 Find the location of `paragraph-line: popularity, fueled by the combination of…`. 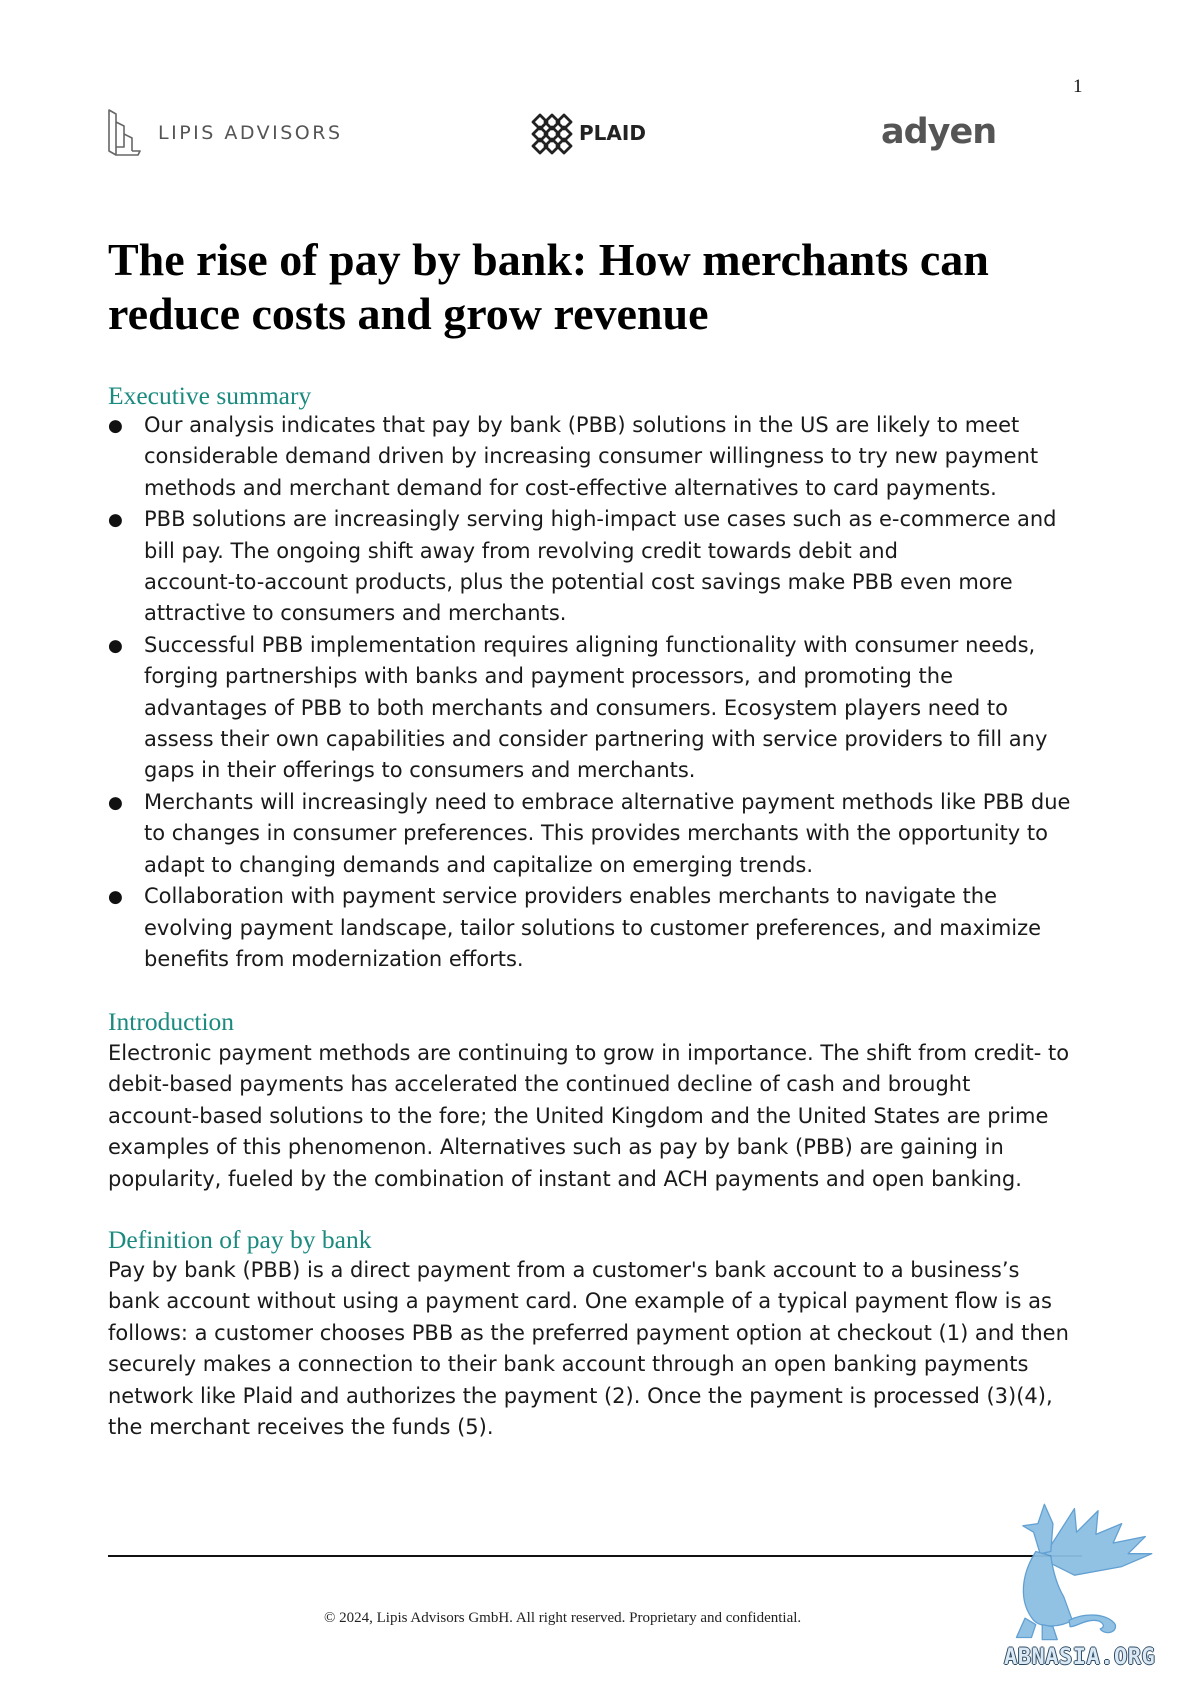

paragraph-line: popularity, fueled by the combination of… is located at coordinates (565, 1178).